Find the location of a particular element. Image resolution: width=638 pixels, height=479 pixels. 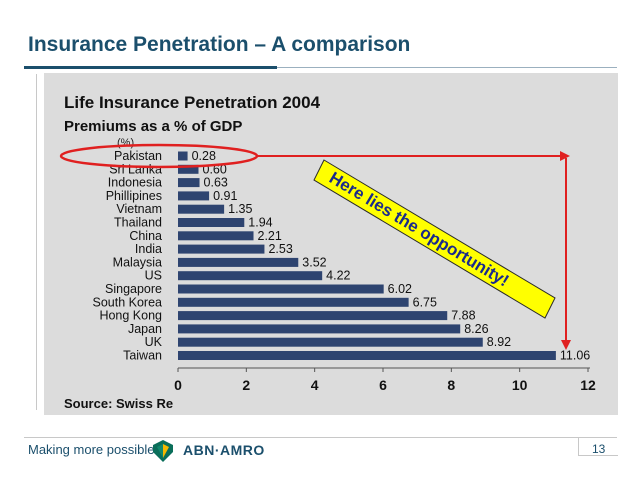

x-axis-ticks: 0 2 4 6 8 10 12 is located at coordinates (385, 380).